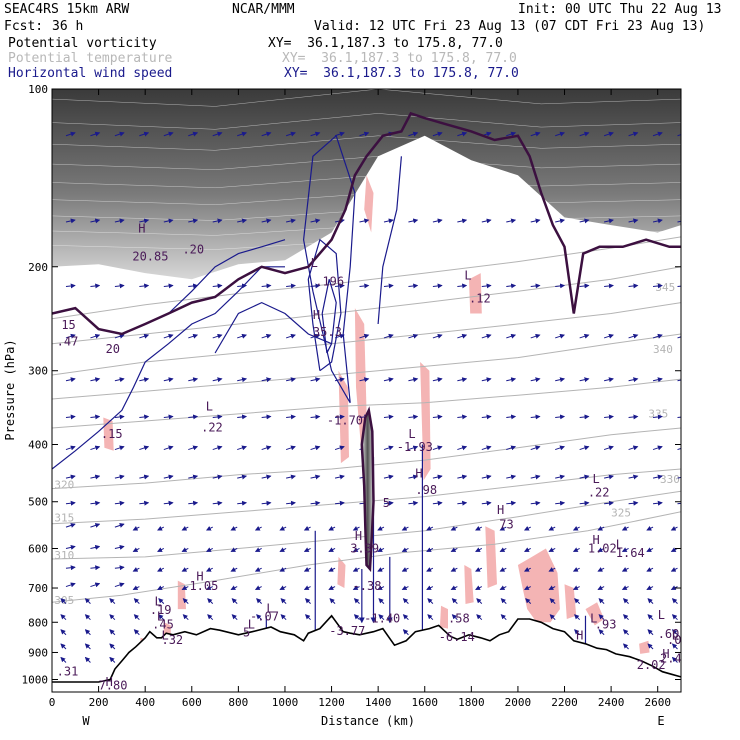  Describe the element at coordinates (90, 58) in the screenshot. I see `field-name-theta: Potential temperature` at that location.